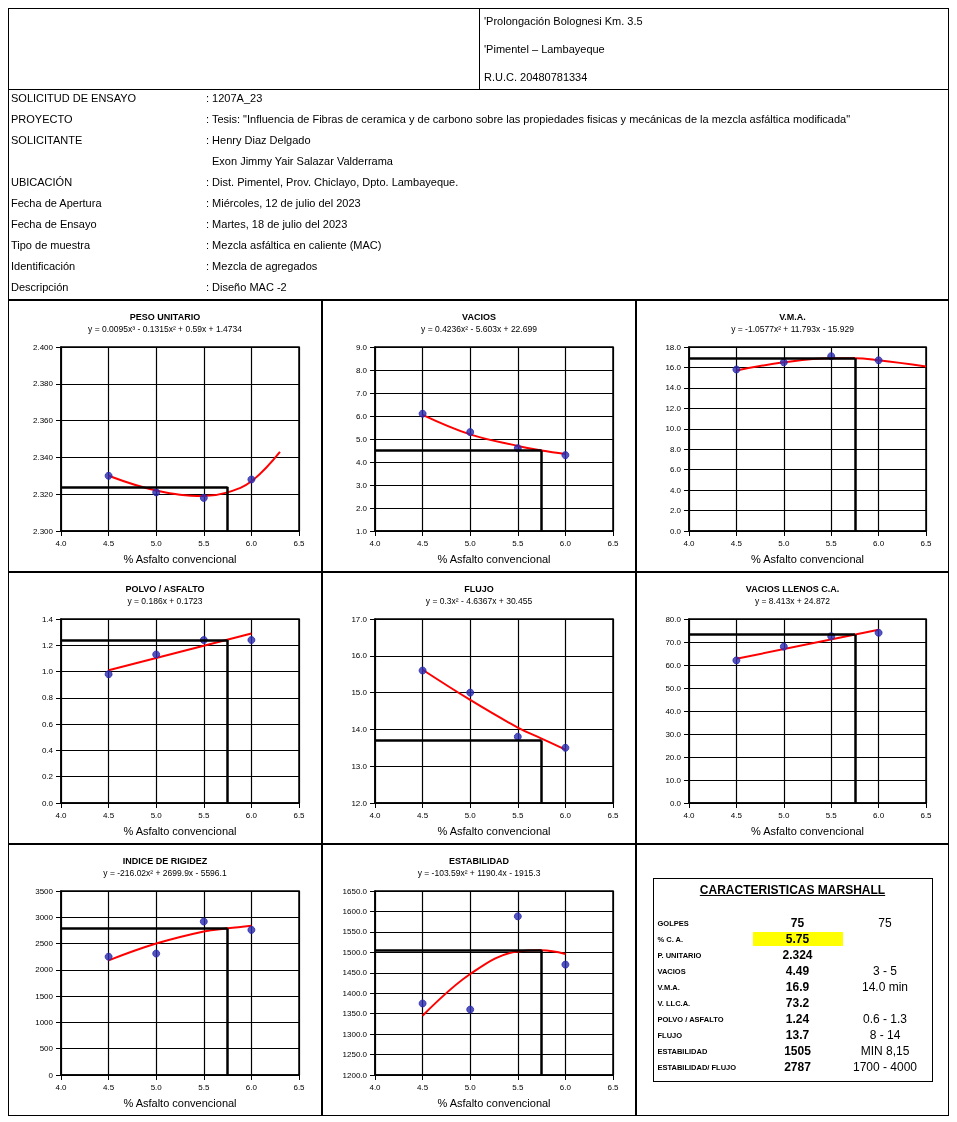 The height and width of the screenshot is (1122, 957). Describe the element at coordinates (44, 944) in the screenshot. I see `y-tick-label: 2500` at that location.